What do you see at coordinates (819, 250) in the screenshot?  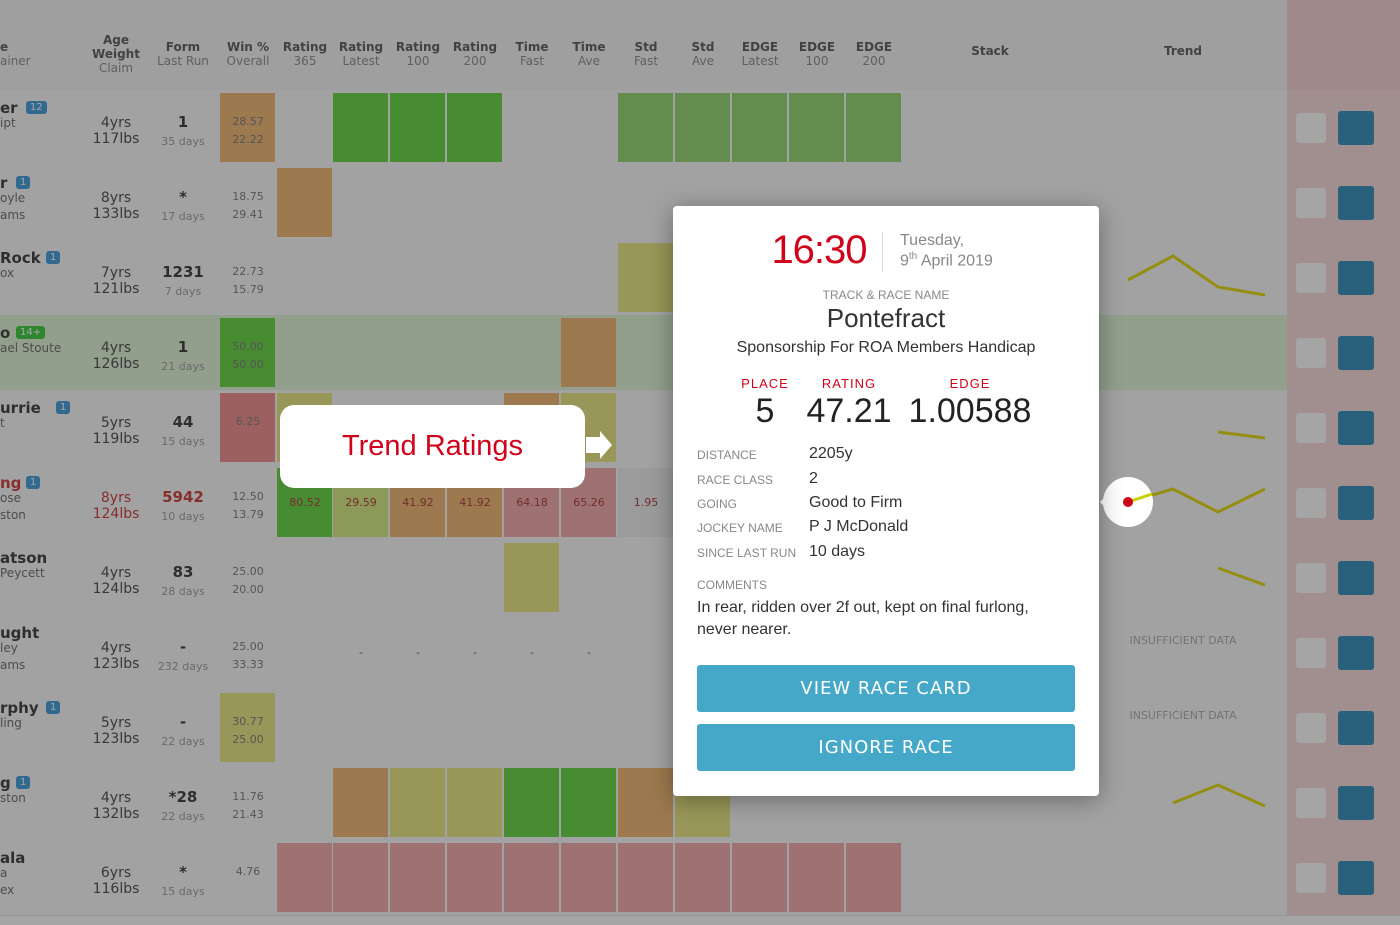 I see `race-time: 16:30` at bounding box center [819, 250].